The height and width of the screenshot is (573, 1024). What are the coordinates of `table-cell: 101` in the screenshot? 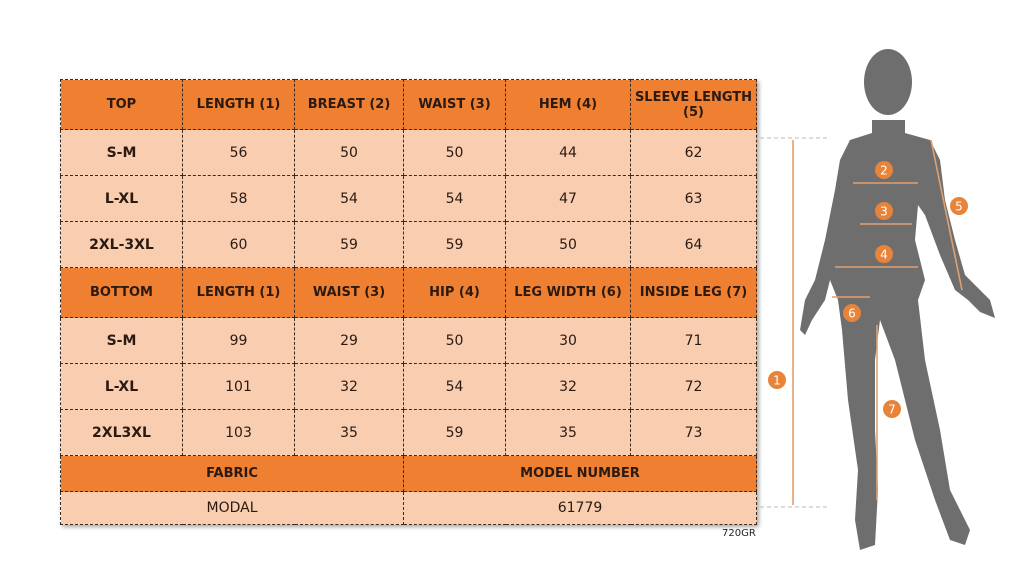 It's located at (238, 386).